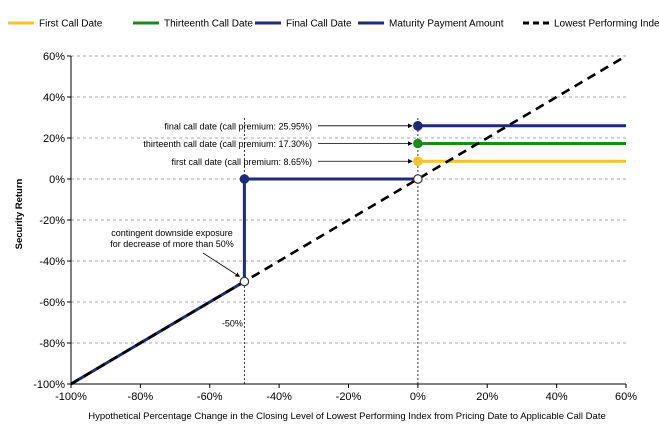  I want to click on x-tick-label: -60%, so click(210, 397).